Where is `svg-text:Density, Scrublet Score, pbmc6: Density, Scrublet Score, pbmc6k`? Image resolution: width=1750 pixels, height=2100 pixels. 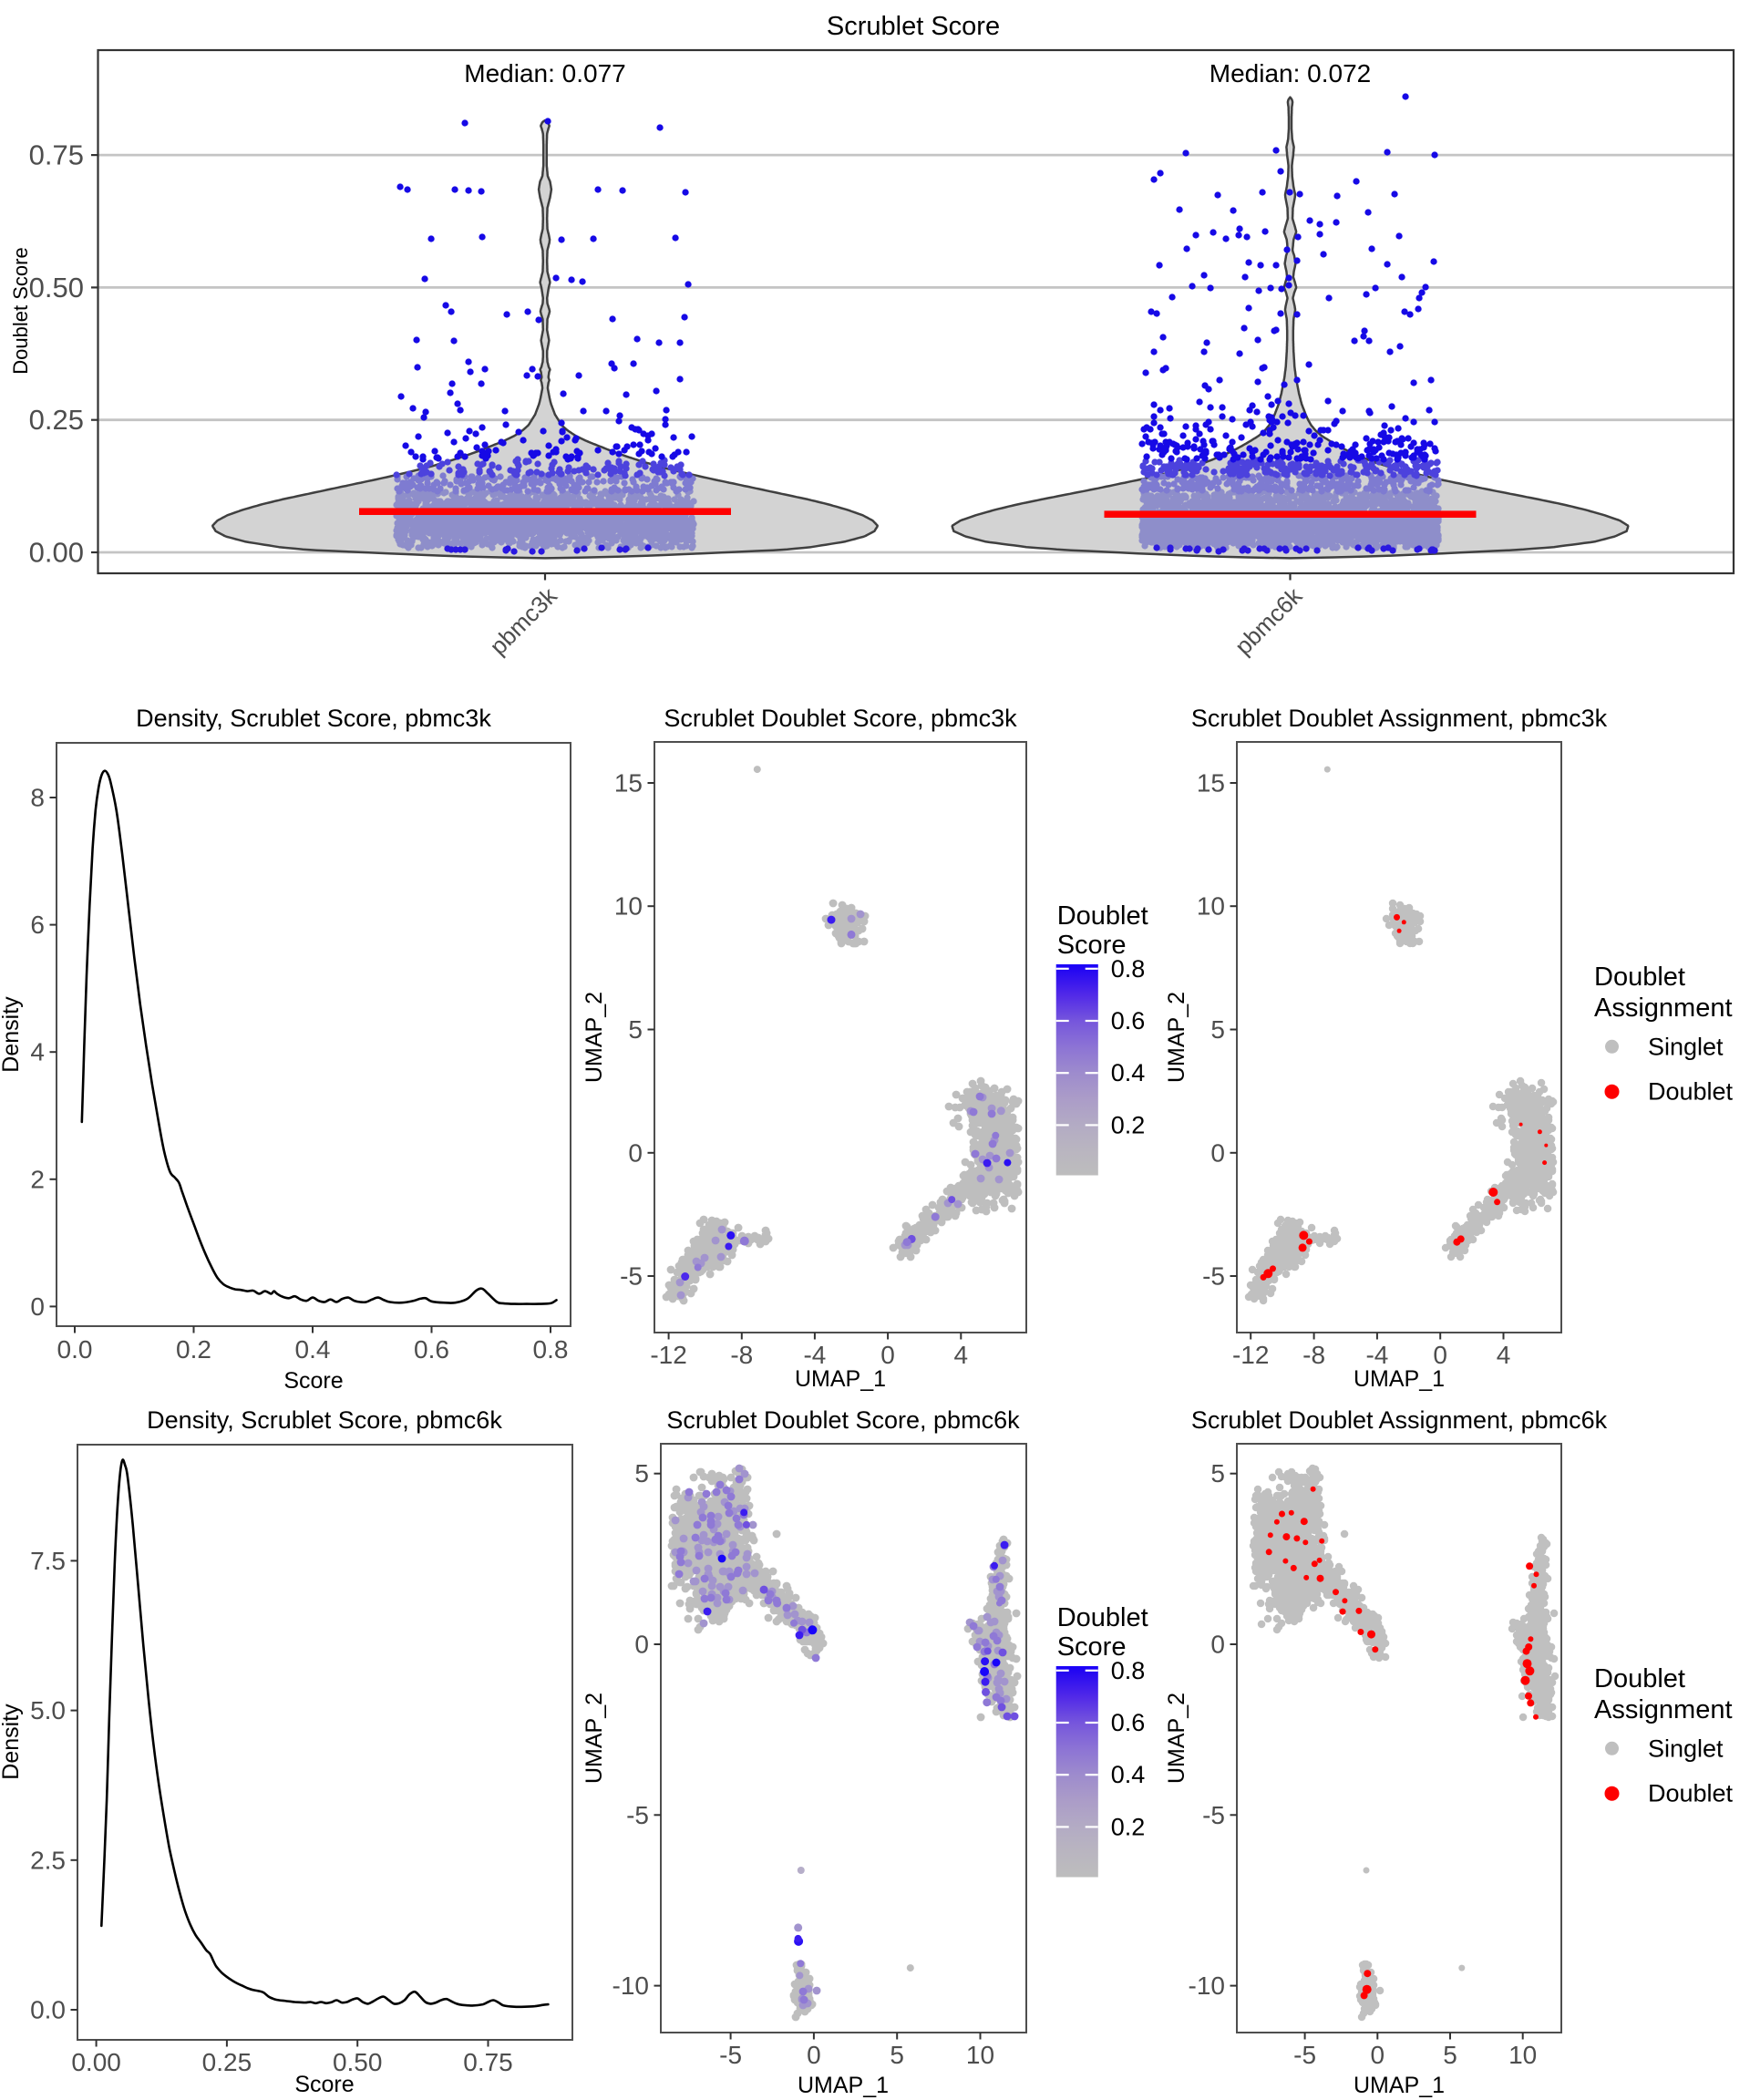 svg-text:Density, Scrublet Score, pbmc6: Density, Scrublet Score, pbmc6k is located at coordinates (325, 1420).